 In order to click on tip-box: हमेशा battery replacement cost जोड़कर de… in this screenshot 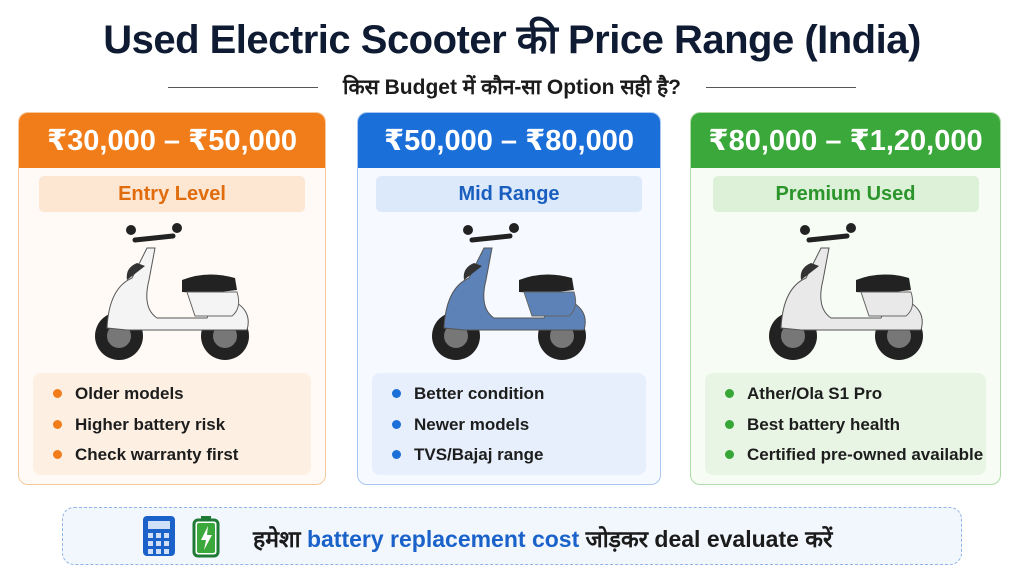, I will do `click(512, 536)`.